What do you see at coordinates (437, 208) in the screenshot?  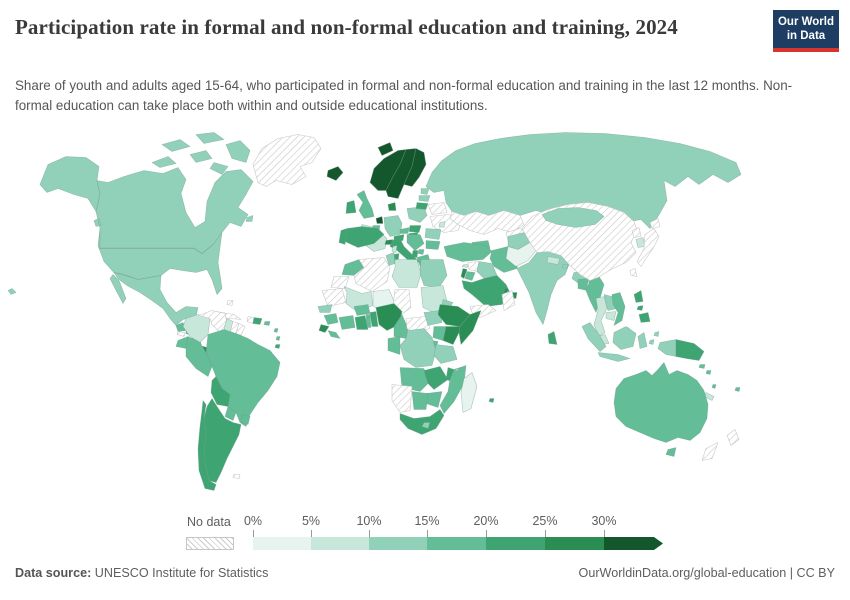 I see `region-belarus` at bounding box center [437, 208].